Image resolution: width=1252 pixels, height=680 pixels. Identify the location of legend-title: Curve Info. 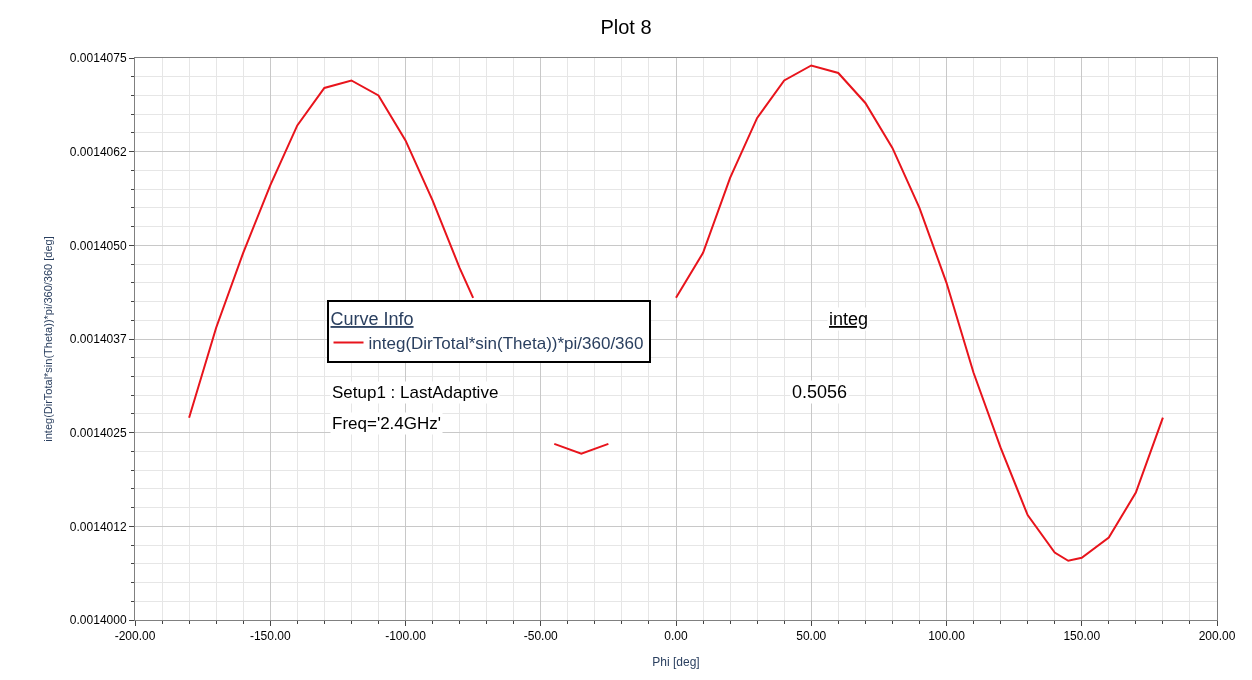
(372, 319).